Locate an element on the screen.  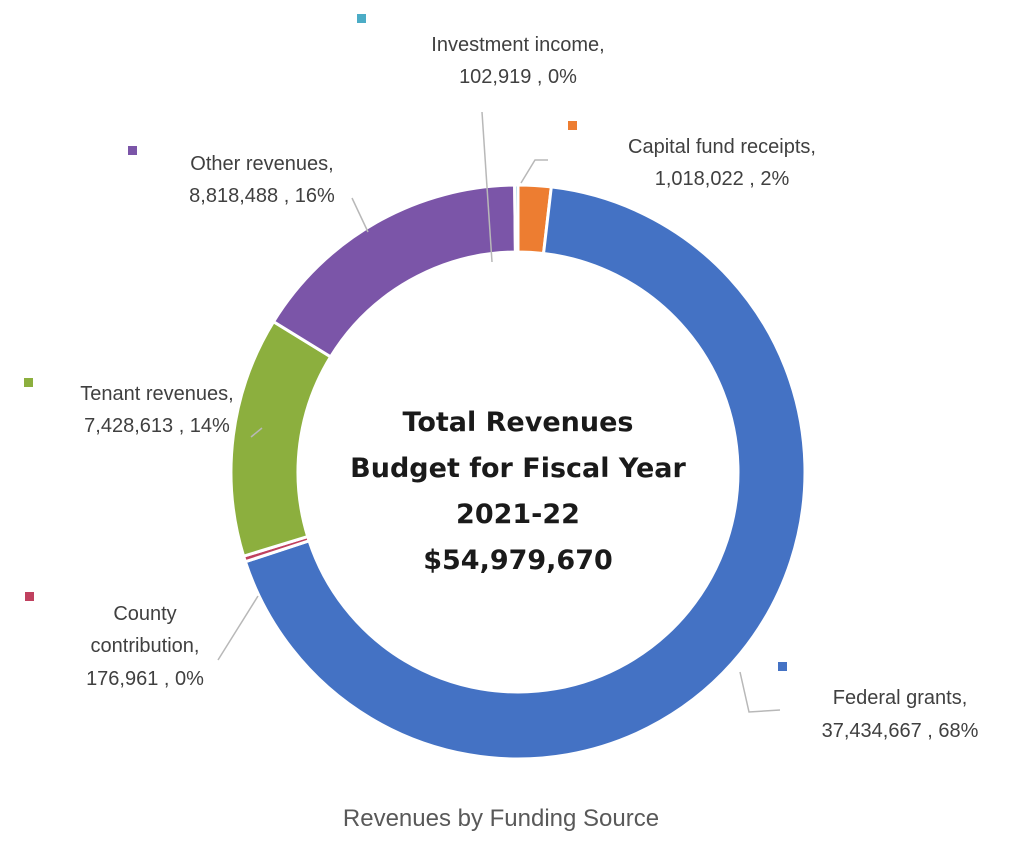
label-other-revenues: Other revenues, 8,818,488 , 16% is located at coordinates (231, 176).